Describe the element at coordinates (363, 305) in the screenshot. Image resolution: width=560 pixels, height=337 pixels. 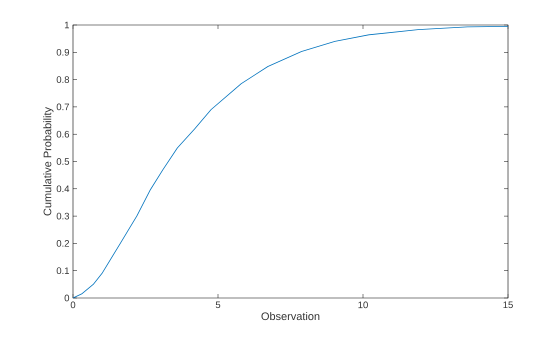
I see `x-tick-label: 10` at that location.